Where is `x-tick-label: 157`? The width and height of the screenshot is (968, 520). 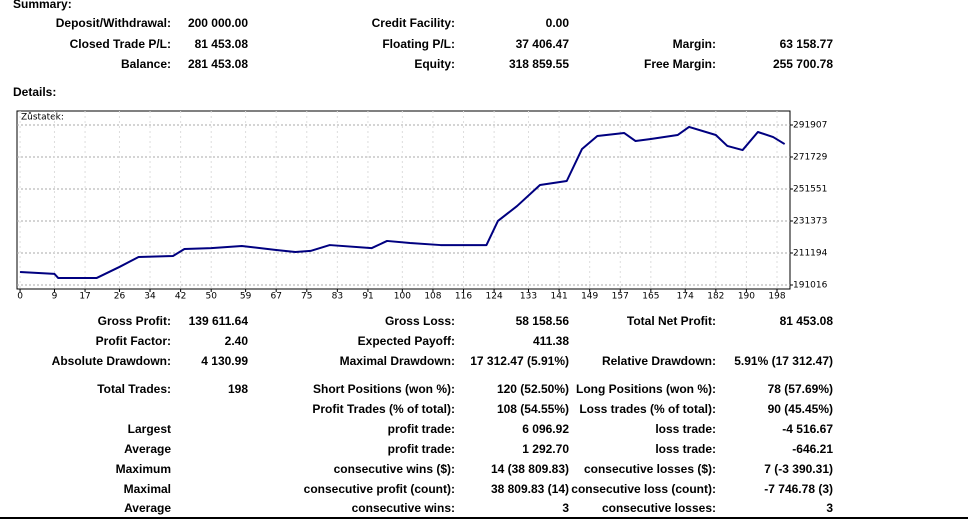
x-tick-label: 157 is located at coordinates (620, 297).